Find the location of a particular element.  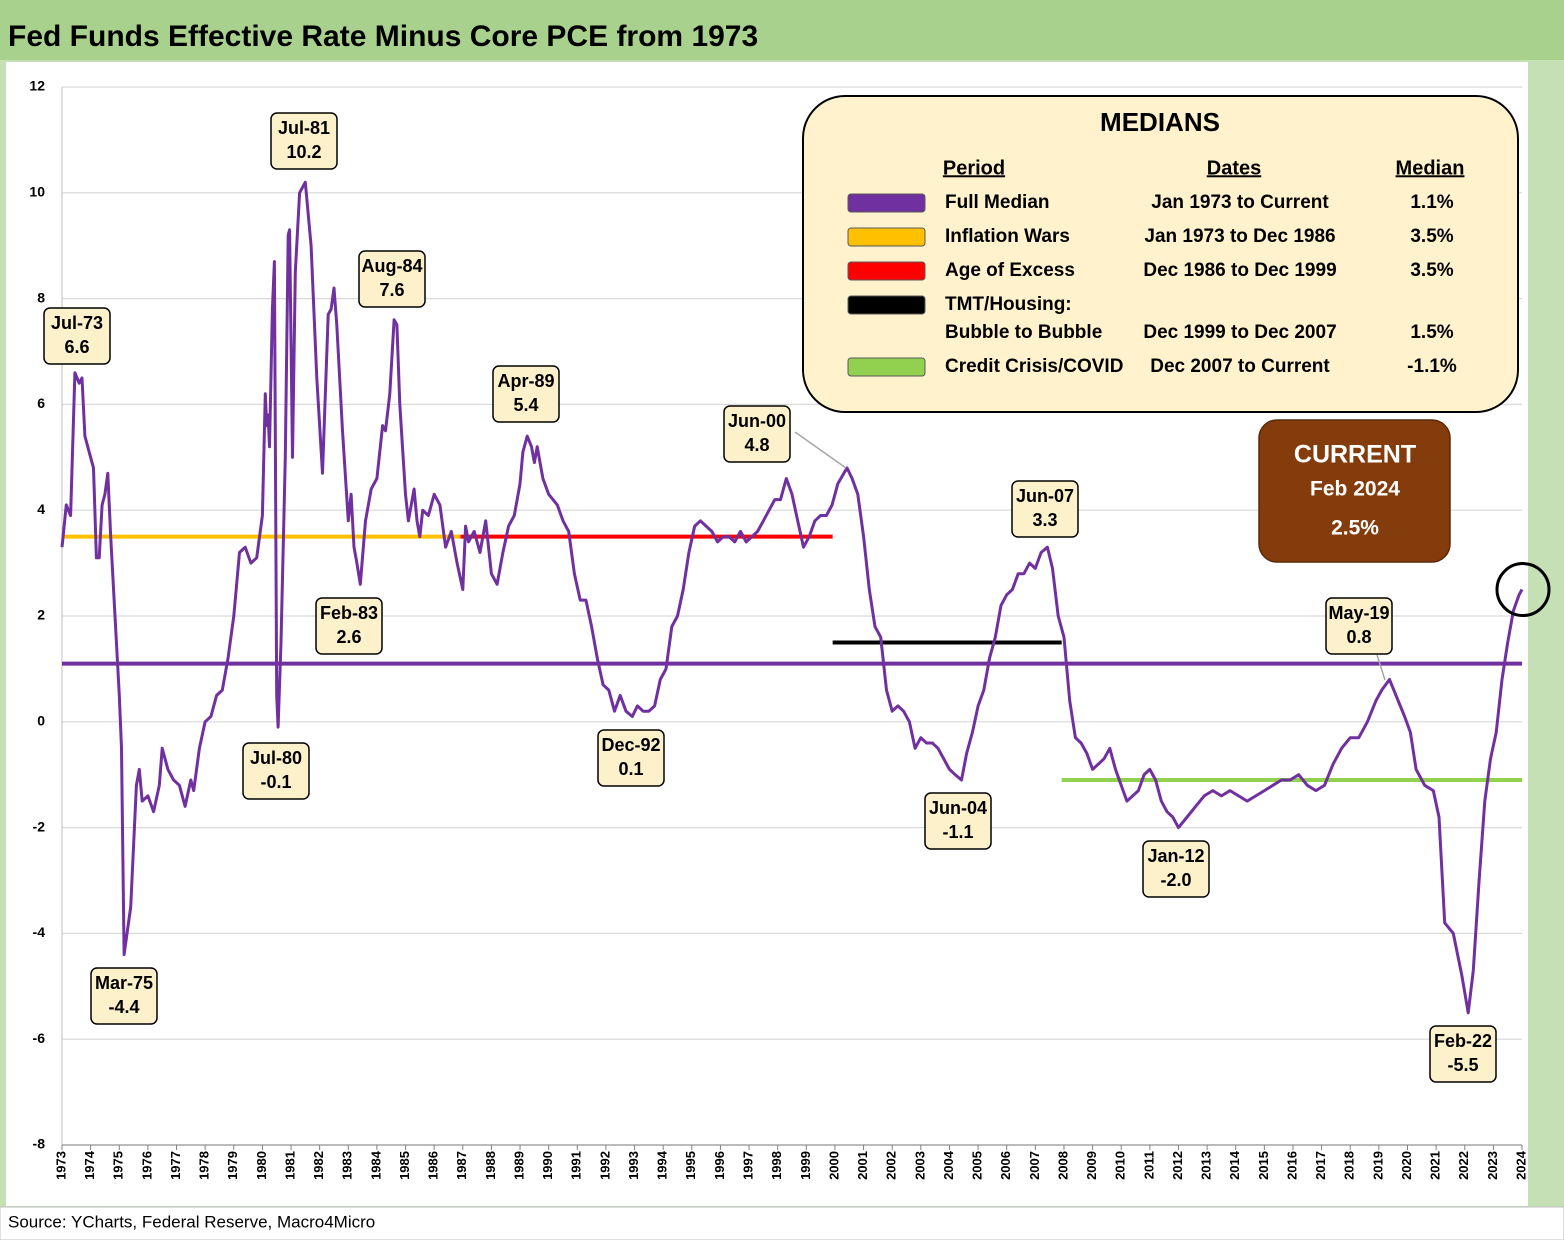

current-box is located at coordinates (1354, 491).